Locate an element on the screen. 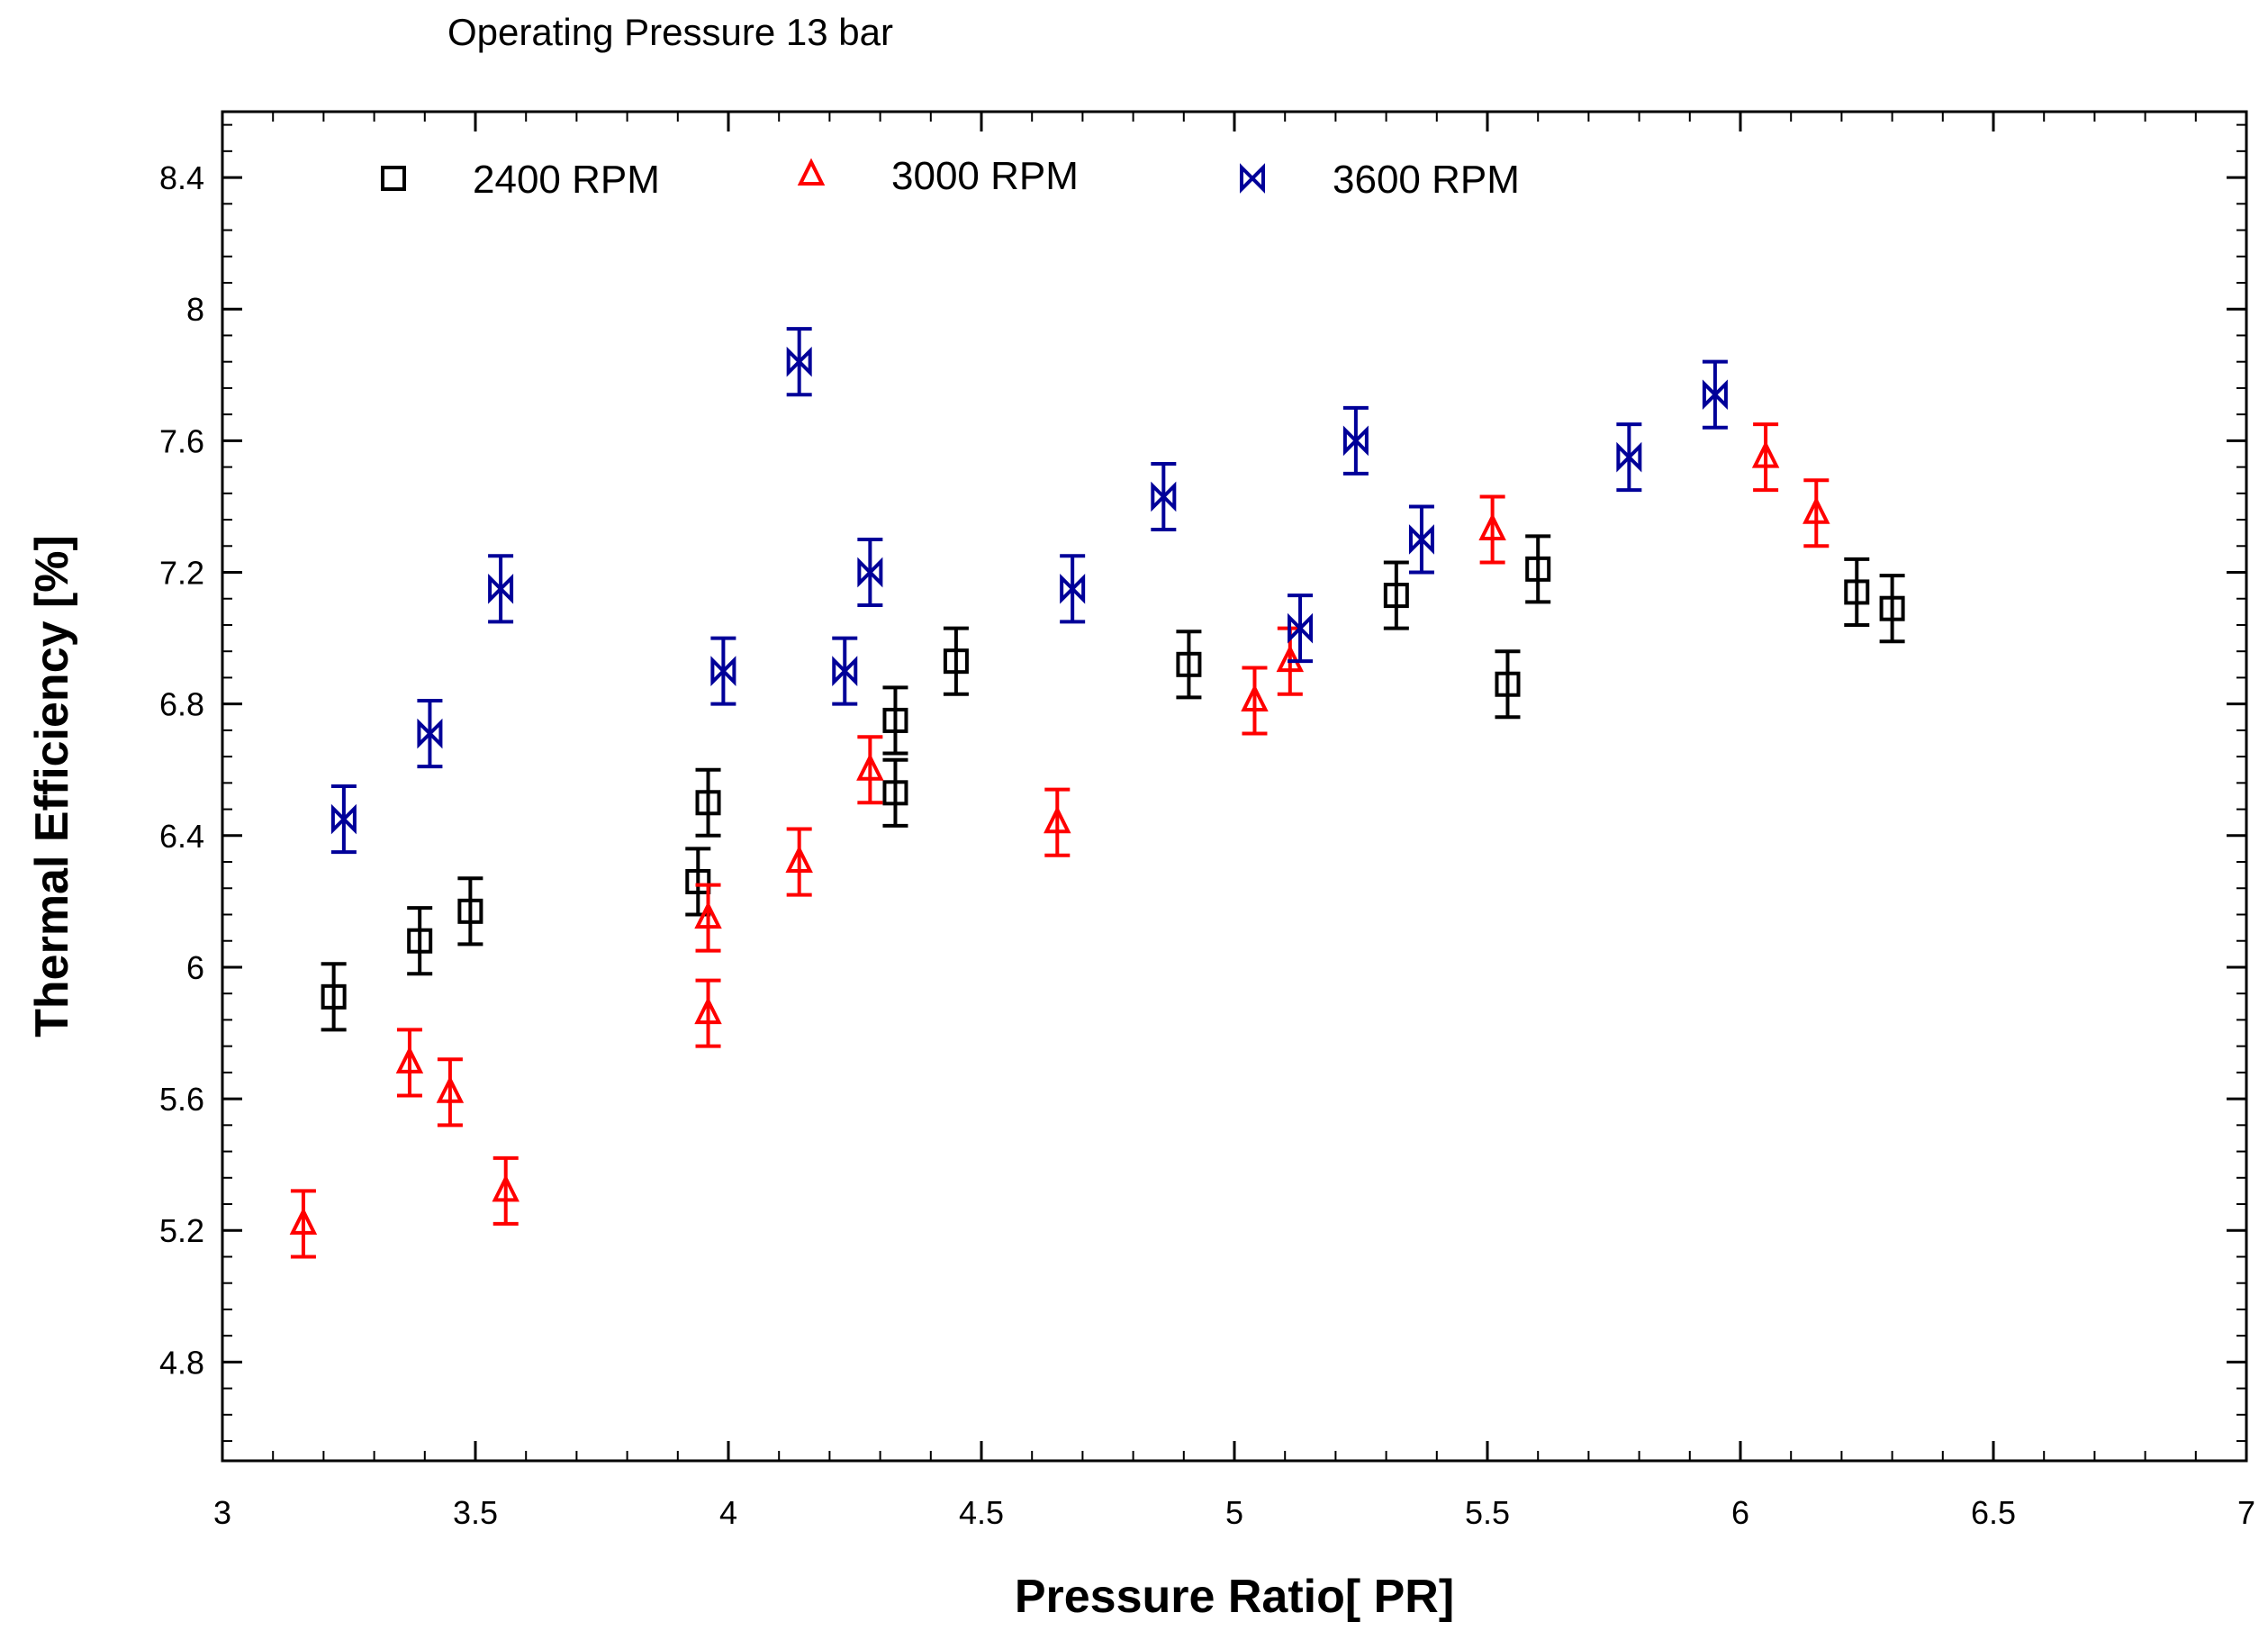 The width and height of the screenshot is (2268, 1649). y-axis-title: Thermal Efficiency [%] is located at coordinates (52, 786).